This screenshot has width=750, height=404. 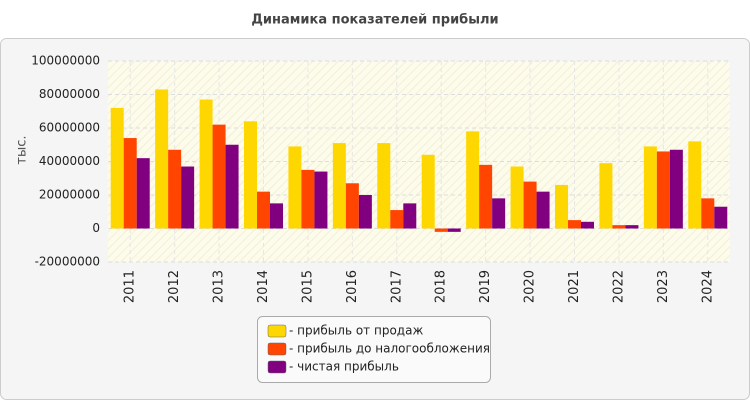 What do you see at coordinates (219, 286) in the screenshot?
I see `x-tick-label: 2013` at bounding box center [219, 286].